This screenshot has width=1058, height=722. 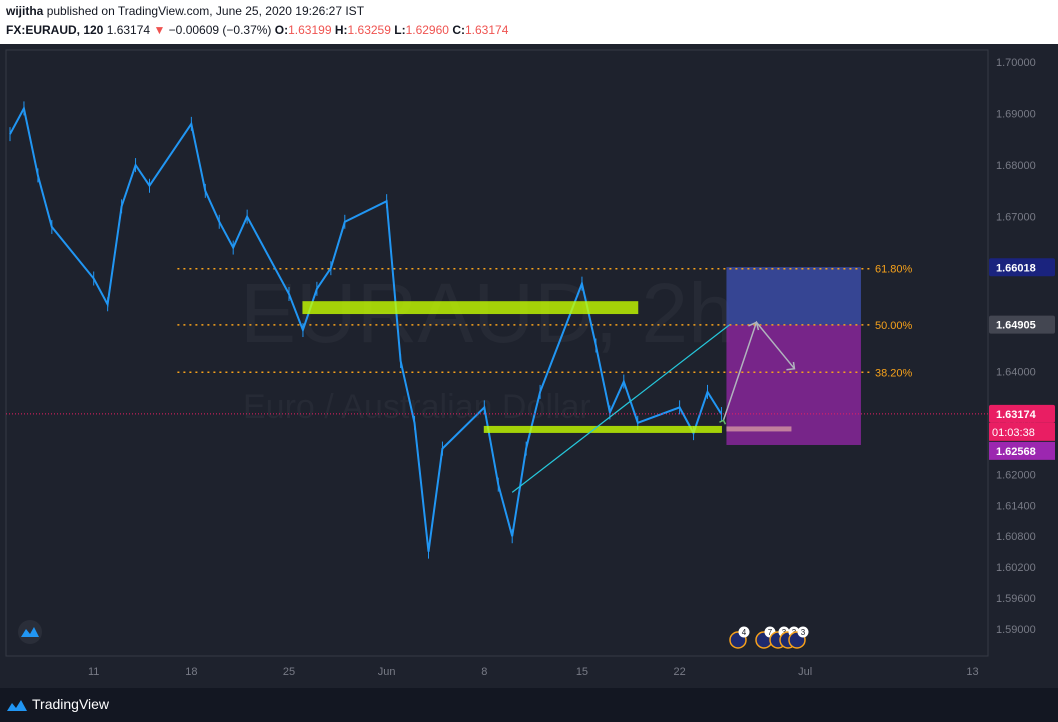 What do you see at coordinates (894, 326) in the screenshot?
I see `fib-level-label: 50.00%` at bounding box center [894, 326].